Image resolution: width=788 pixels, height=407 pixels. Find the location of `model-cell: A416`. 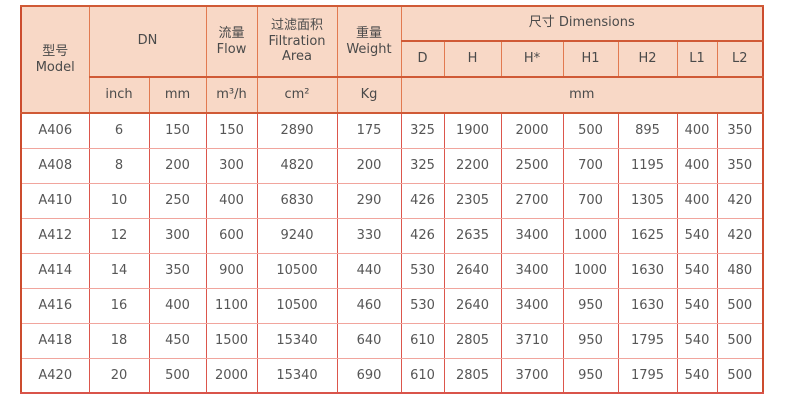

model-cell: A416 is located at coordinates (55, 305).